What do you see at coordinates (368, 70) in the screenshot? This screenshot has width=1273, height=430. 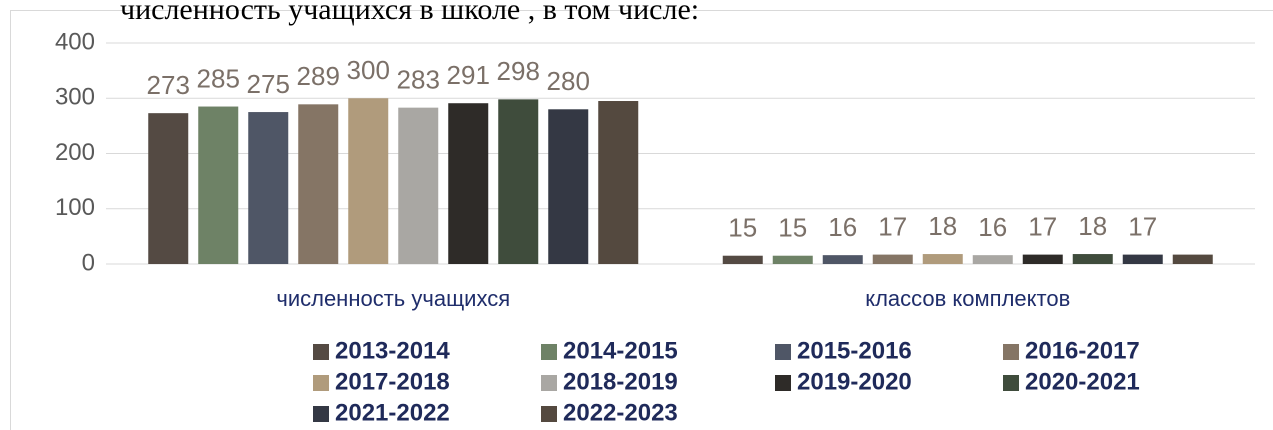 I see `data-label: 300` at bounding box center [368, 70].